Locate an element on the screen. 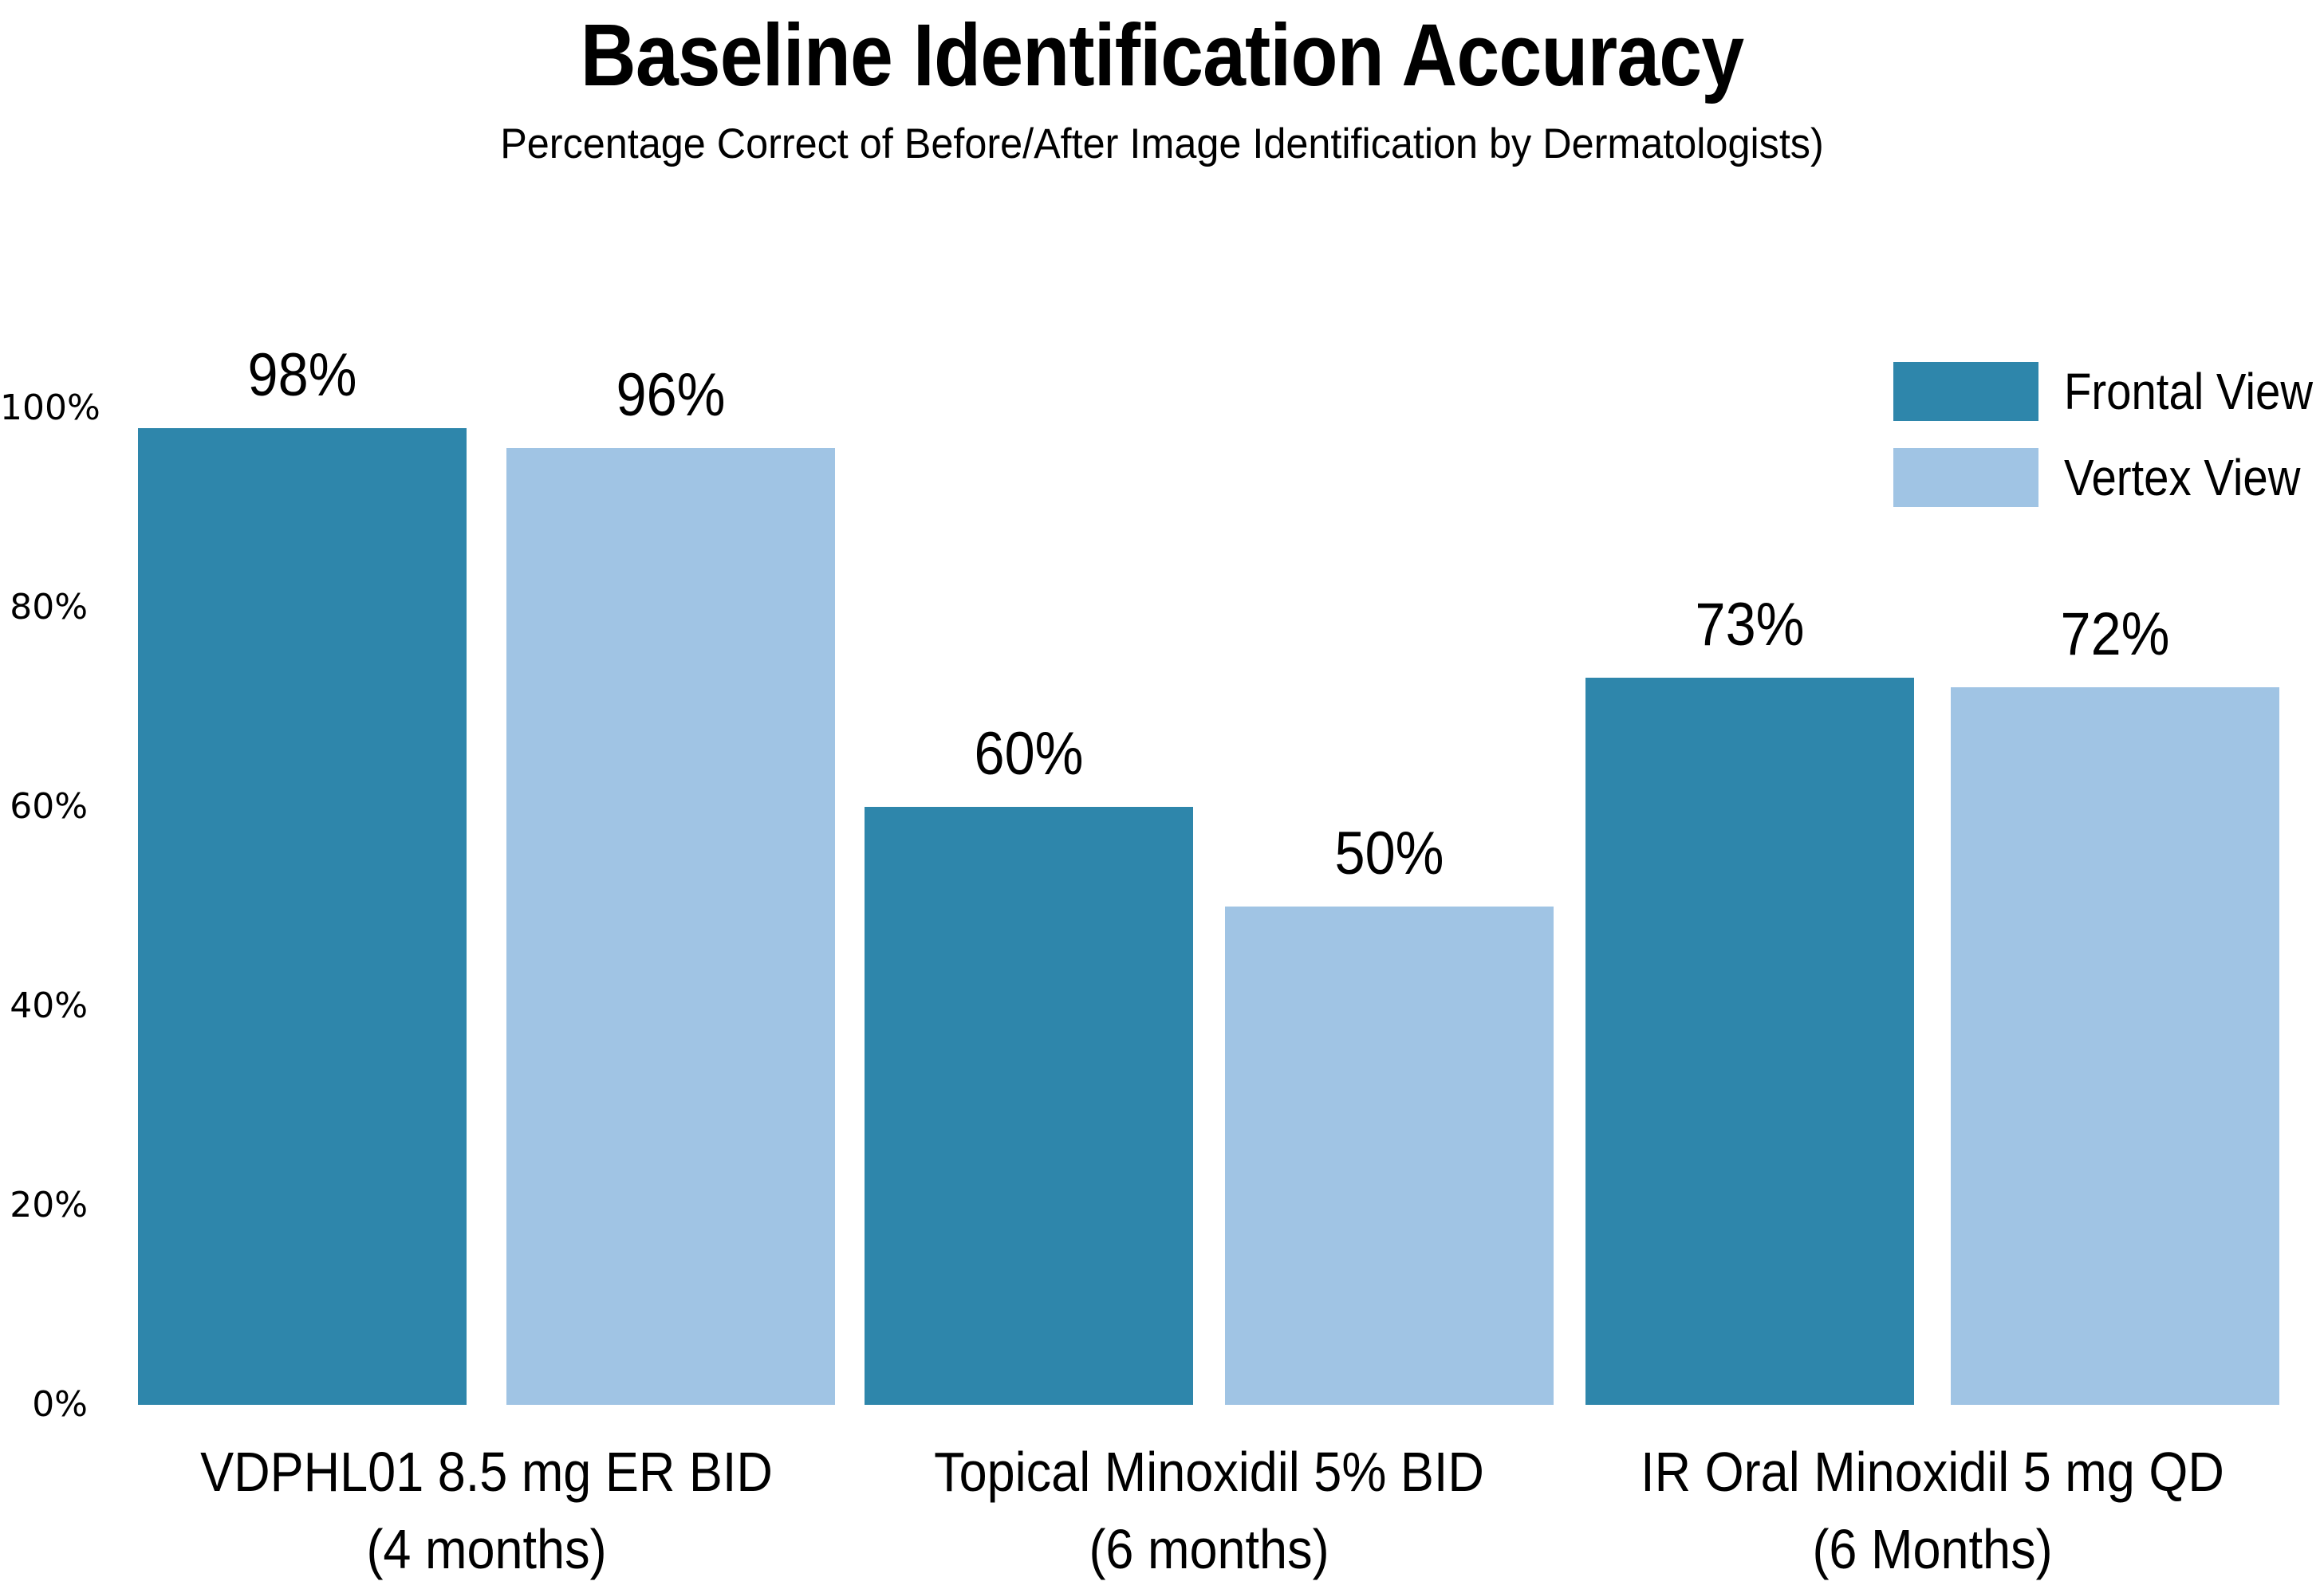  bar-frontal-group2 is located at coordinates (1029, 1106).